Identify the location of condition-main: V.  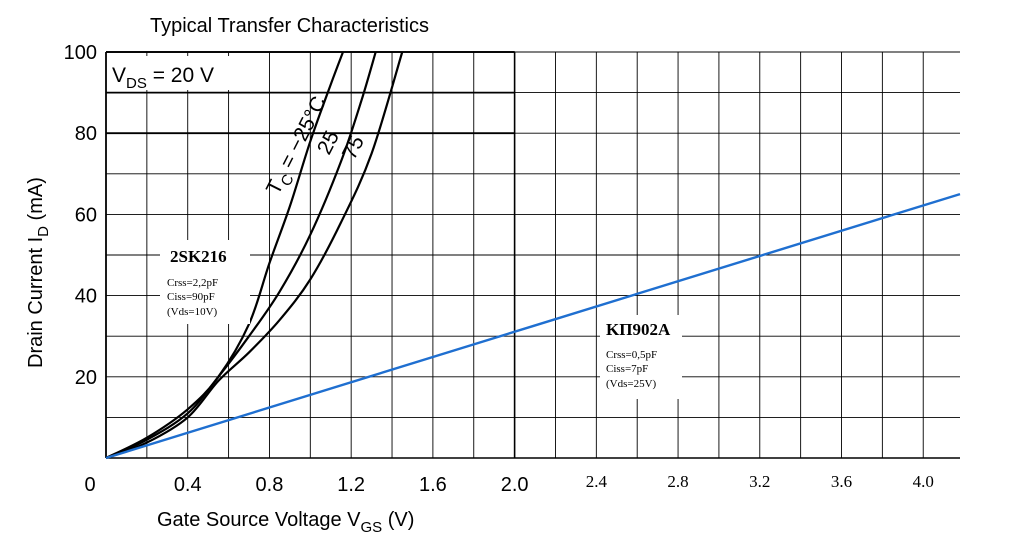
(119, 75).